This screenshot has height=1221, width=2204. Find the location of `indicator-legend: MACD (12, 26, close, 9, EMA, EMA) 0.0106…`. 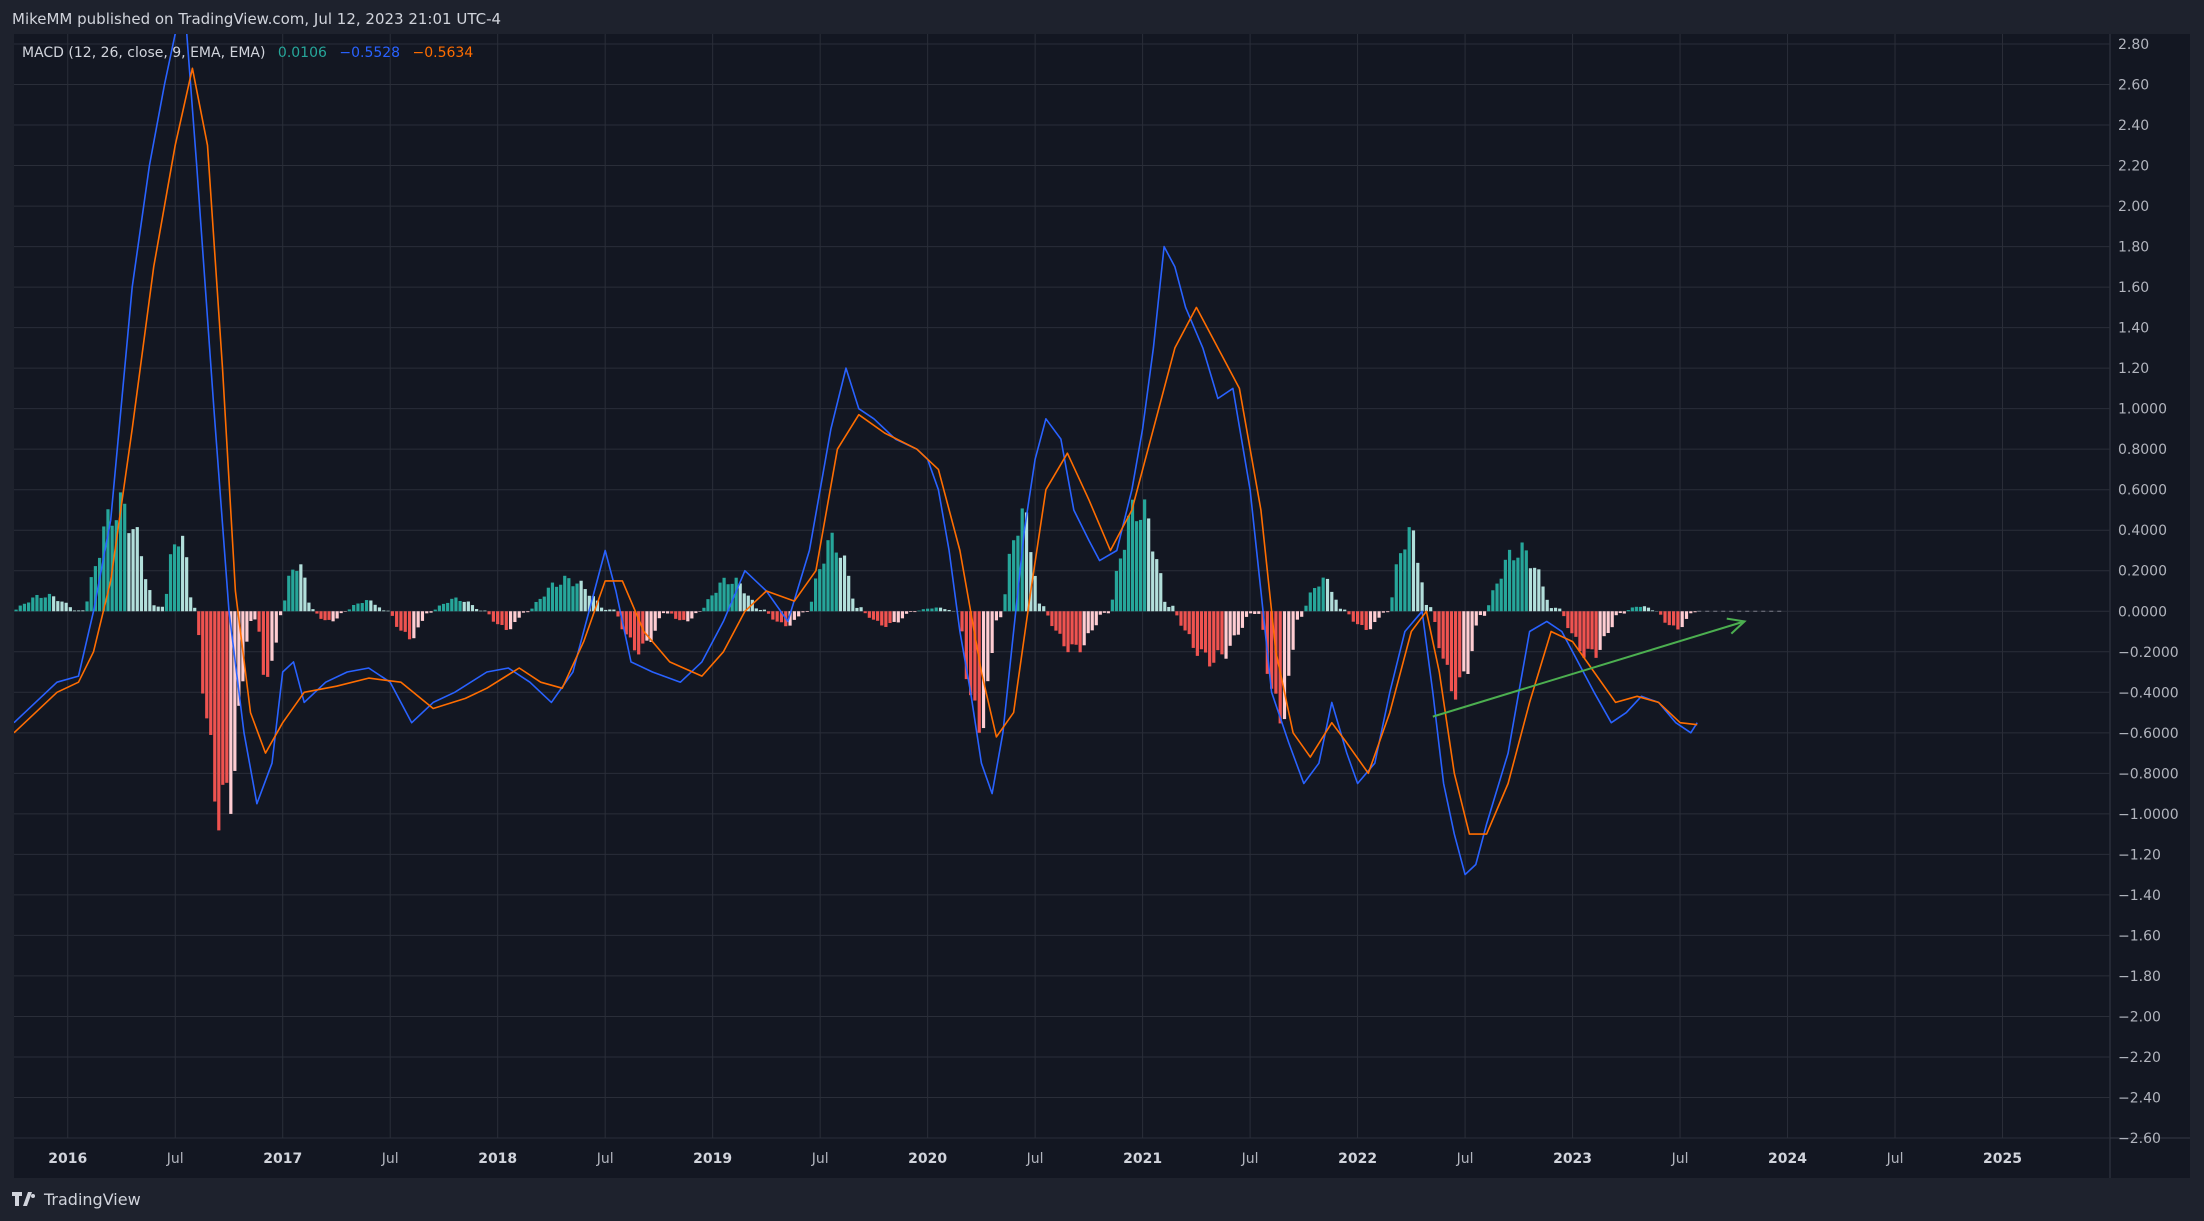

indicator-legend: MACD (12, 26, close, 9, EMA, EMA) 0.0106… is located at coordinates (251, 53).